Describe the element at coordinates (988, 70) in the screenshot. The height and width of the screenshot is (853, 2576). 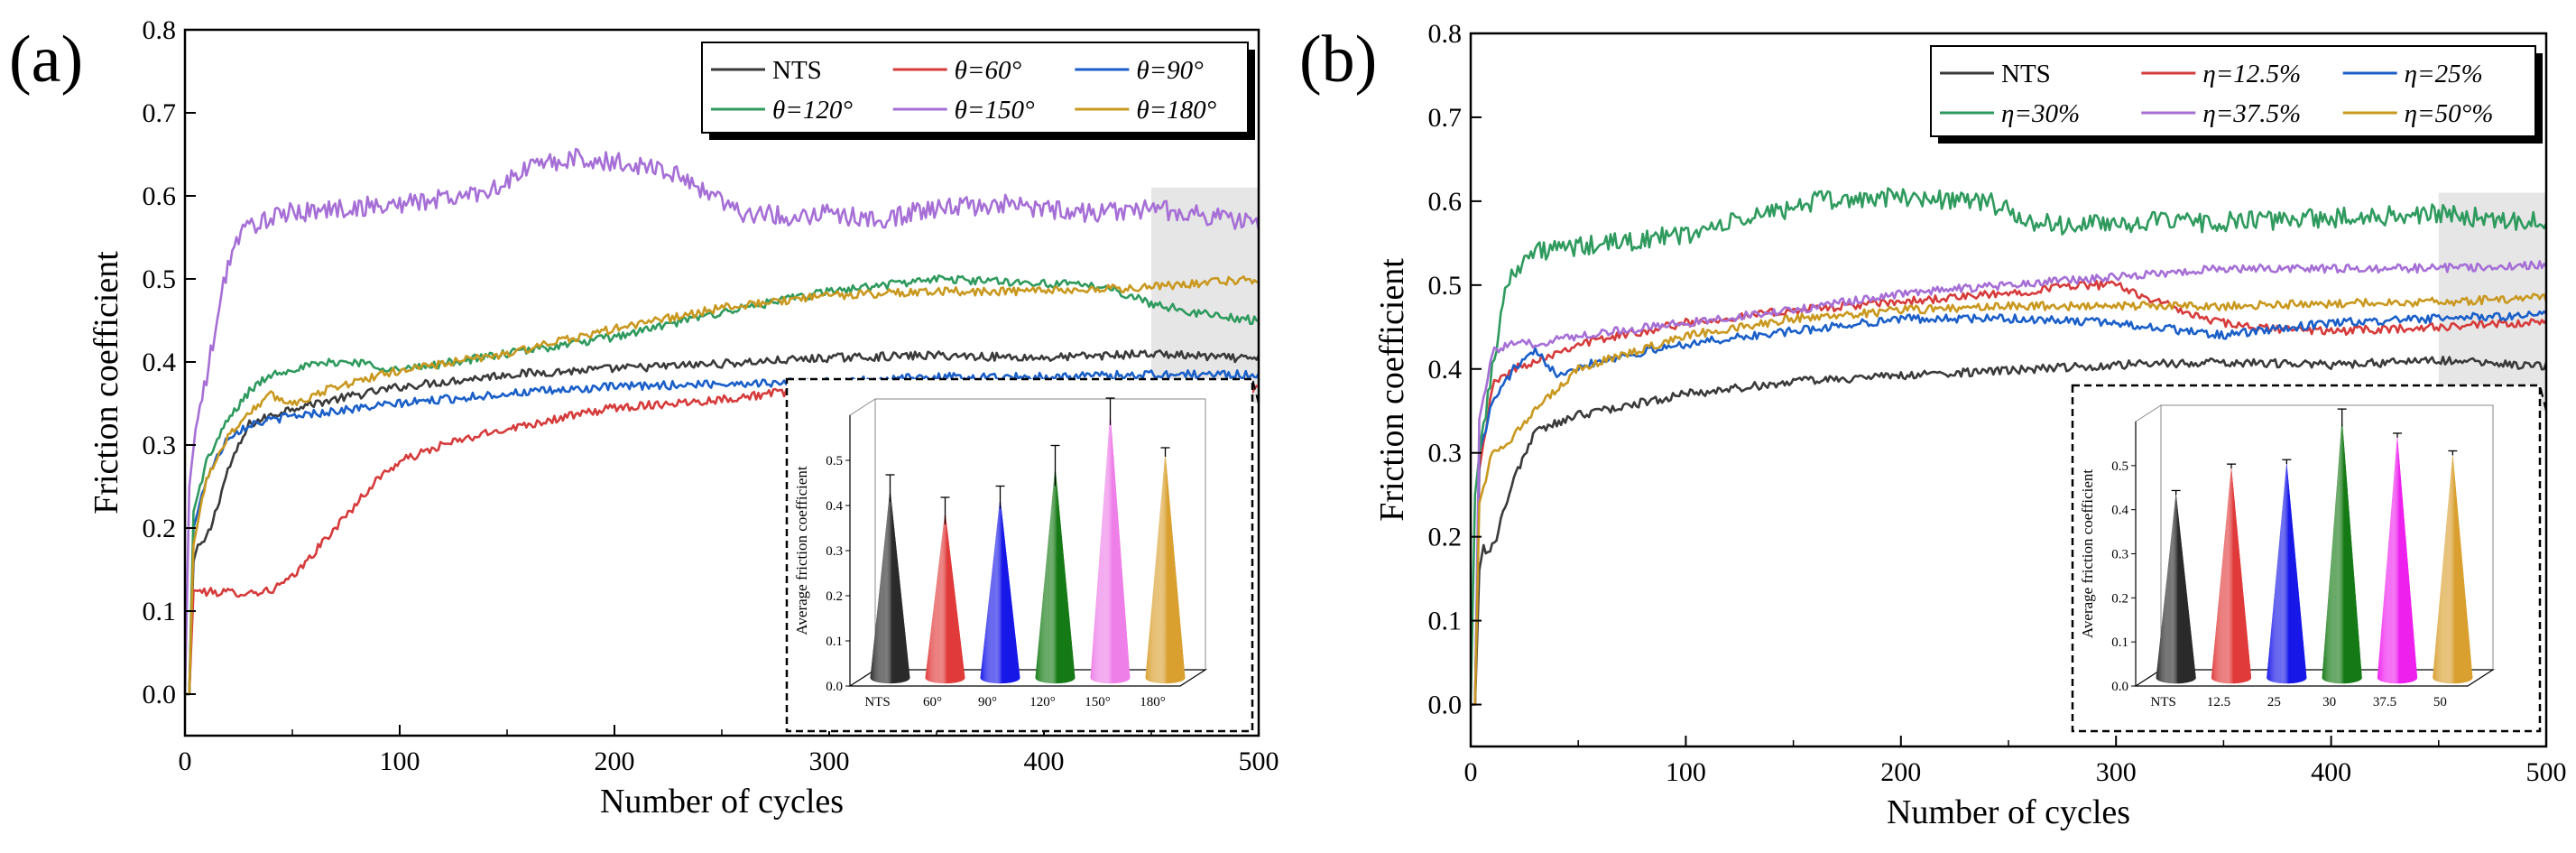
I see `legend-label-theta-60: θ=60°` at that location.